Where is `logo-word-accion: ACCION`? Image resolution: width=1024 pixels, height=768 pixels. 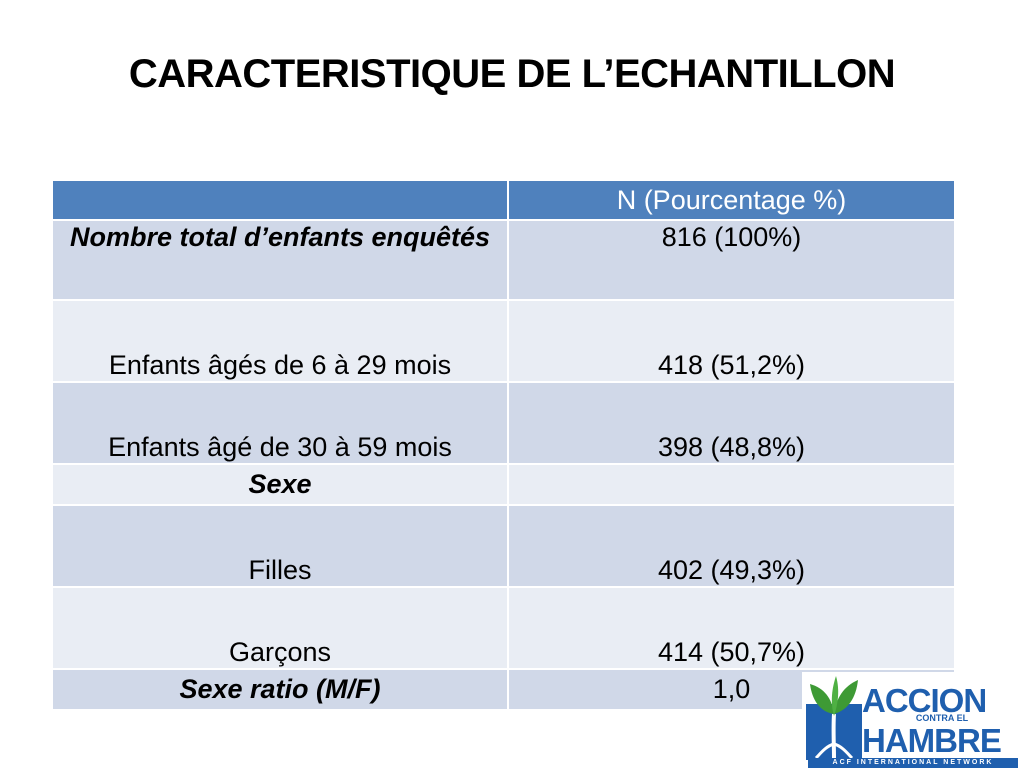 logo-word-accion: ACCION is located at coordinates (924, 700).